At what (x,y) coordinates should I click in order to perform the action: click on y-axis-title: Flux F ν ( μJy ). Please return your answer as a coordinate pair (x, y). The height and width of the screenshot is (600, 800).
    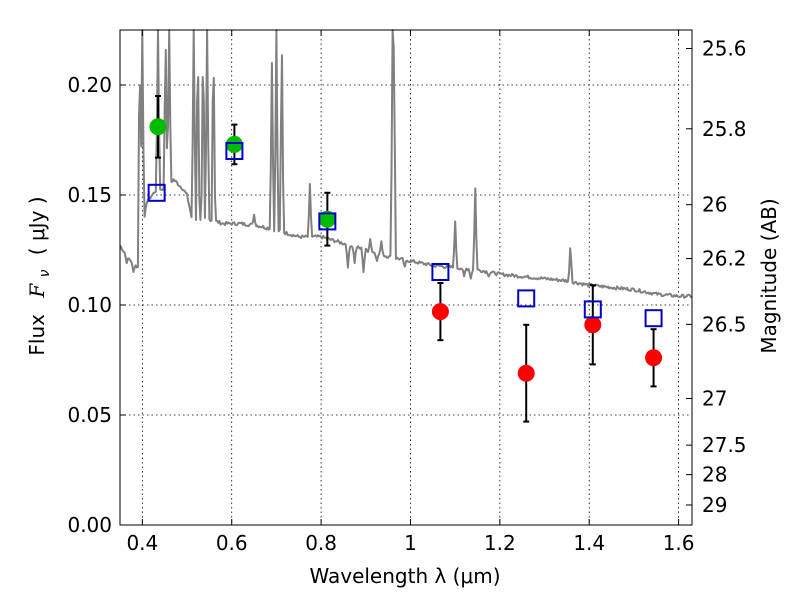
    Looking at the image, I should click on (39, 275).